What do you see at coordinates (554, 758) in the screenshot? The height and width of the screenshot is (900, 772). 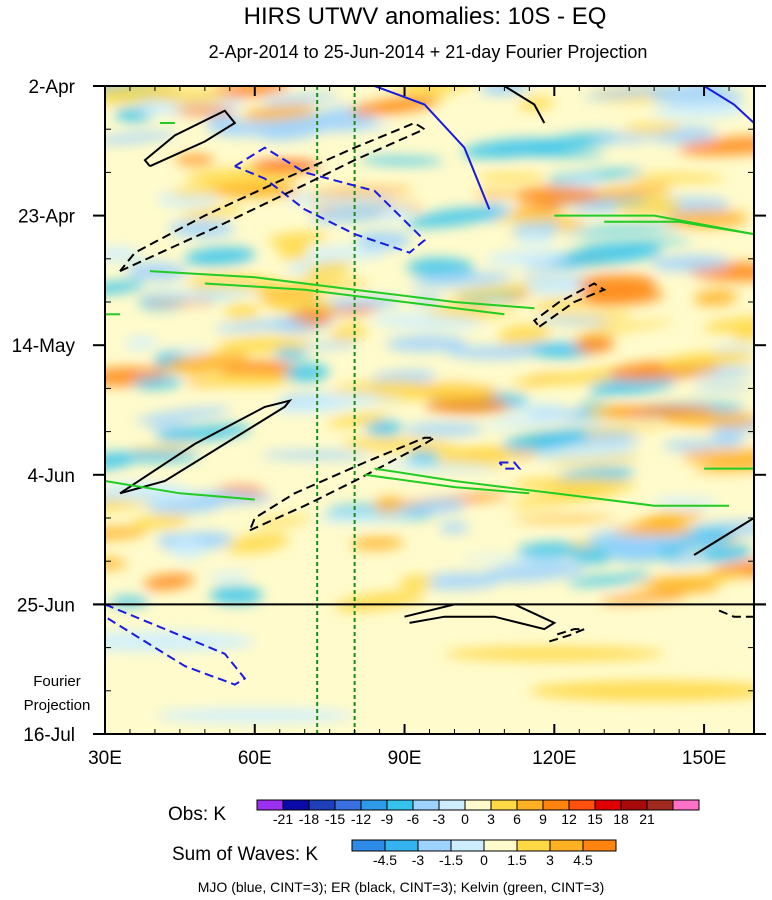 I see `x-tick-label: 120E` at bounding box center [554, 758].